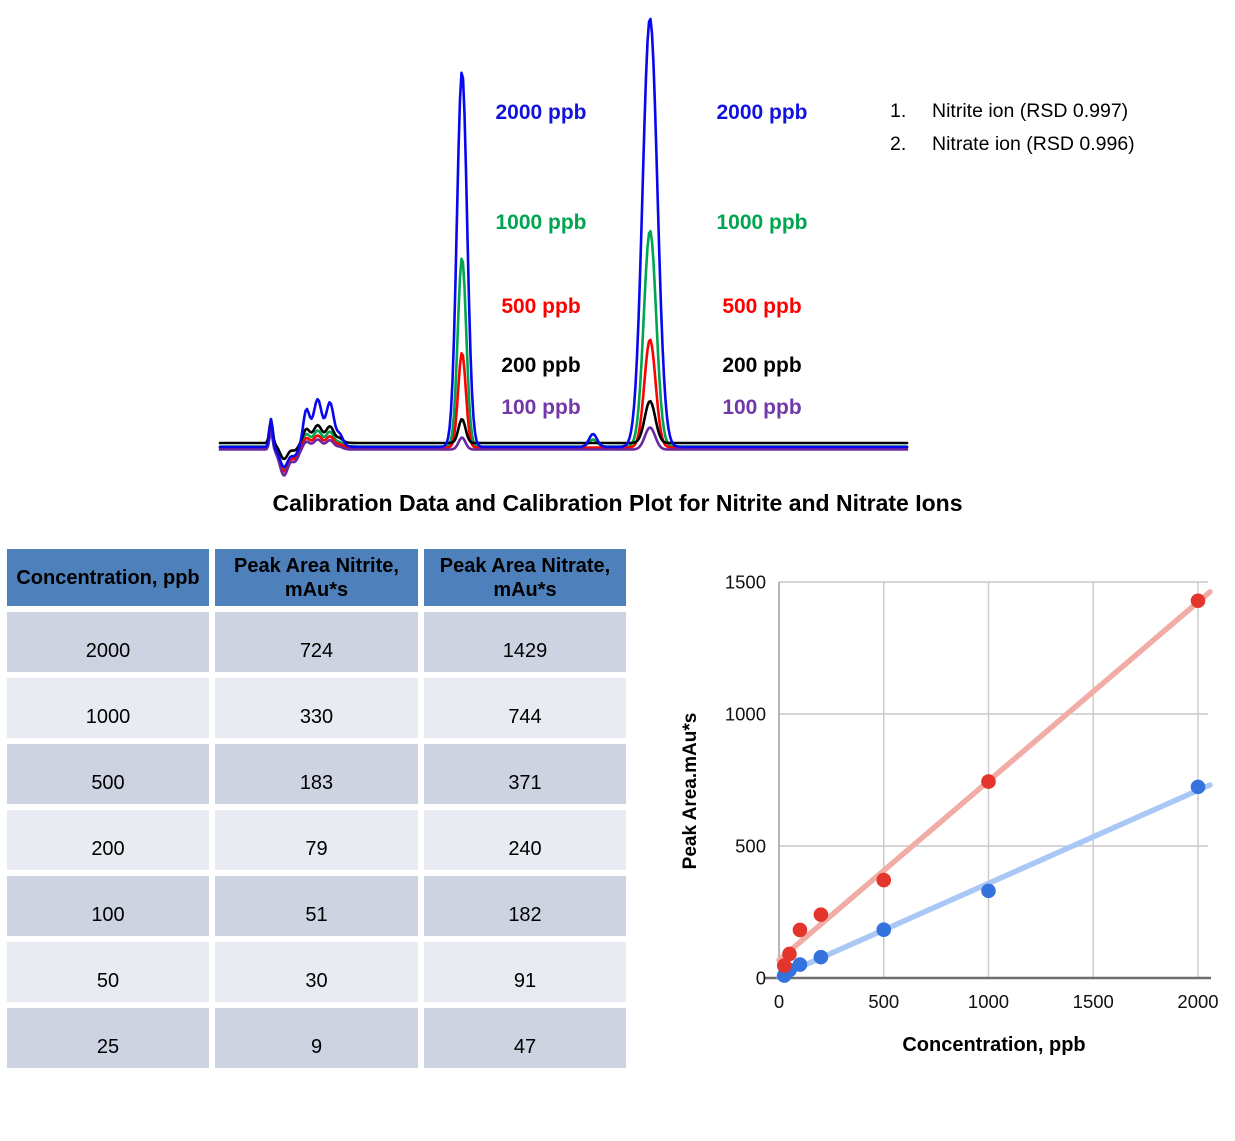 The image size is (1235, 1141). What do you see at coordinates (525, 906) in the screenshot?
I see `table-cell: 182` at bounding box center [525, 906].